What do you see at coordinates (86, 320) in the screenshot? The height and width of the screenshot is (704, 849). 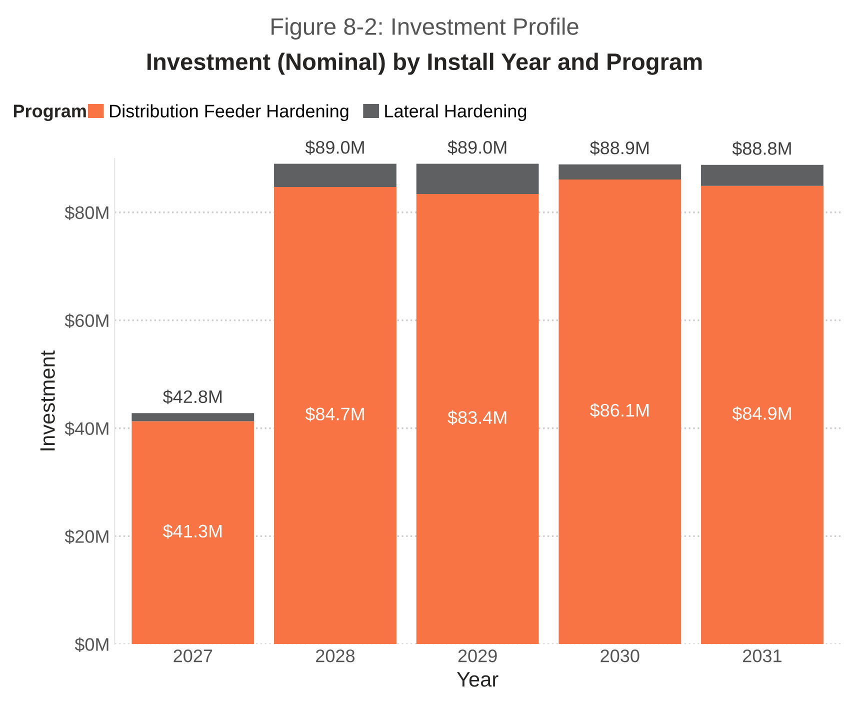 I see `y-tick-label: $60M` at bounding box center [86, 320].